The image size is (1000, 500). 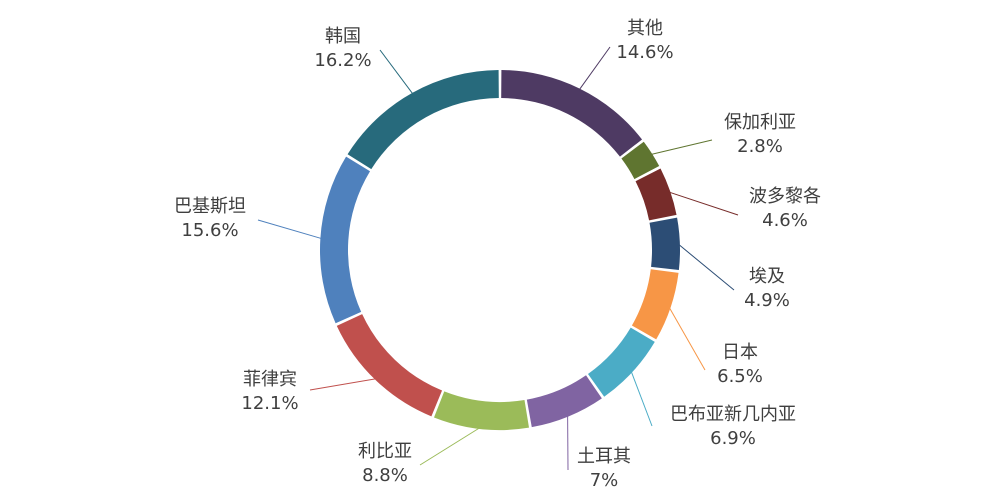 What do you see at coordinates (210, 206) in the screenshot?
I see `slice-label-10: 巴基斯坦` at bounding box center [210, 206].